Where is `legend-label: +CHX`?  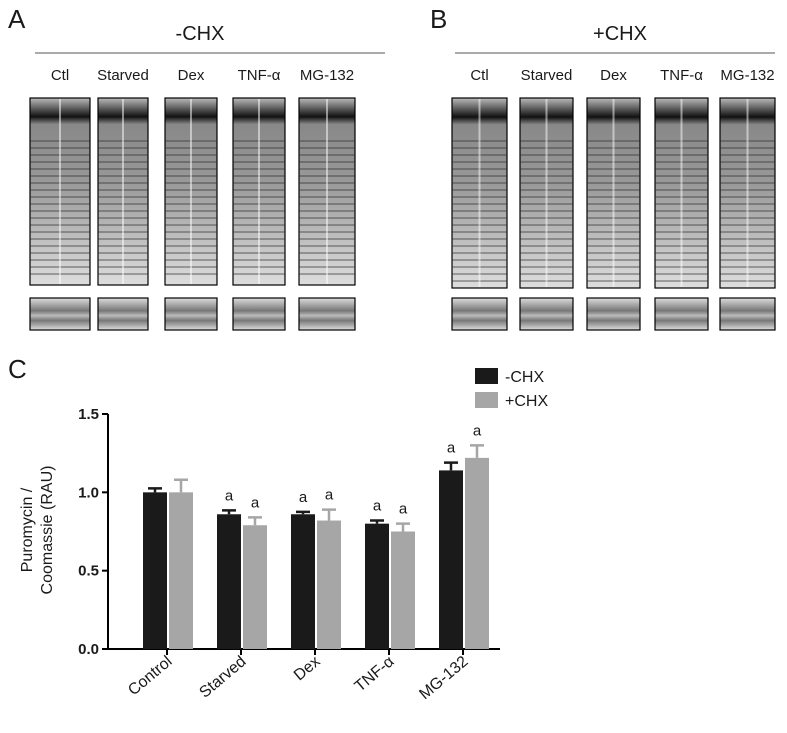 legend-label: +CHX is located at coordinates (526, 401).